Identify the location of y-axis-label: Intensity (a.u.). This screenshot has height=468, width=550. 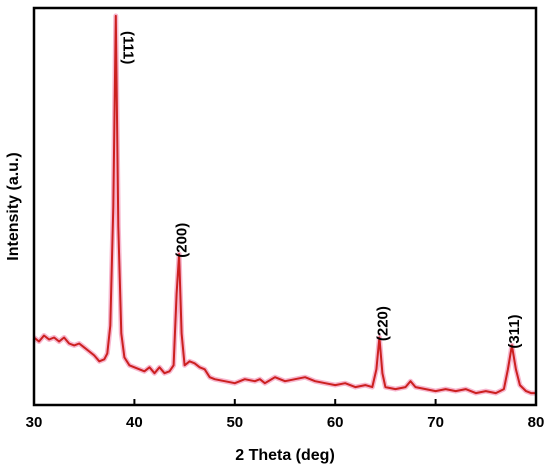
(13, 206).